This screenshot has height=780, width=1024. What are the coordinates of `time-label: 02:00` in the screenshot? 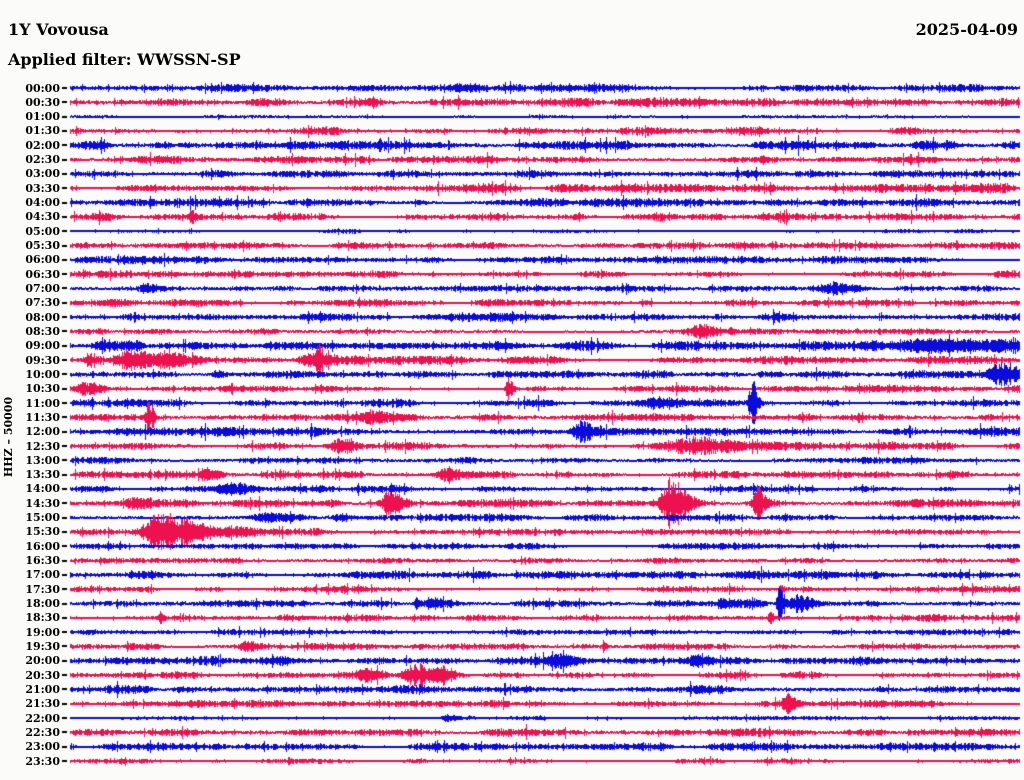 It's located at (42, 145).